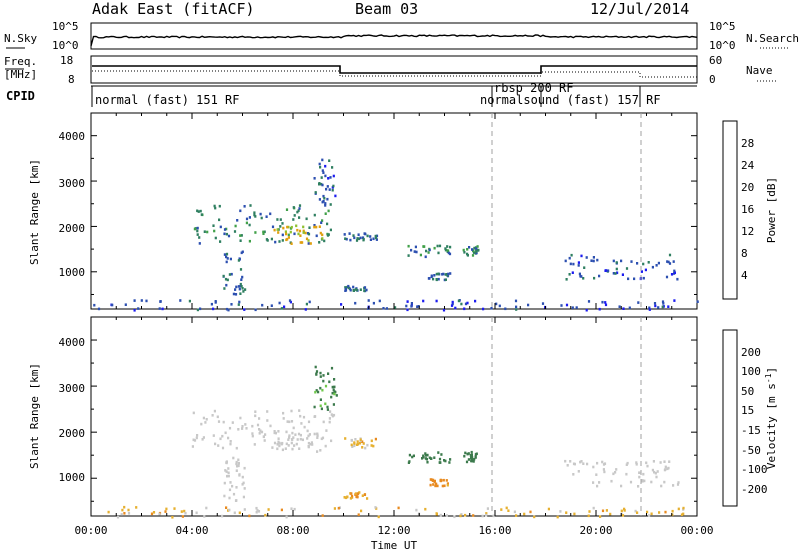 The image size is (800, 554). What do you see at coordinates (494, 530) in the screenshot?
I see `xtick-1600: 16:00` at bounding box center [494, 530].